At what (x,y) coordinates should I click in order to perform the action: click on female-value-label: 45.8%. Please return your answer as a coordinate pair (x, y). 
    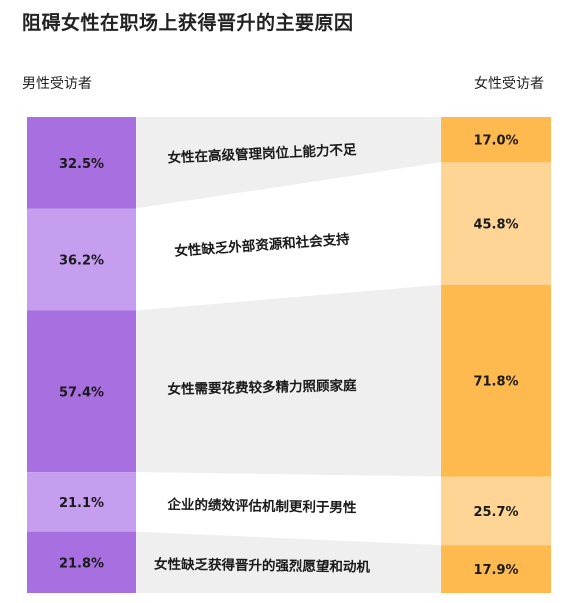
    Looking at the image, I should click on (495, 225).